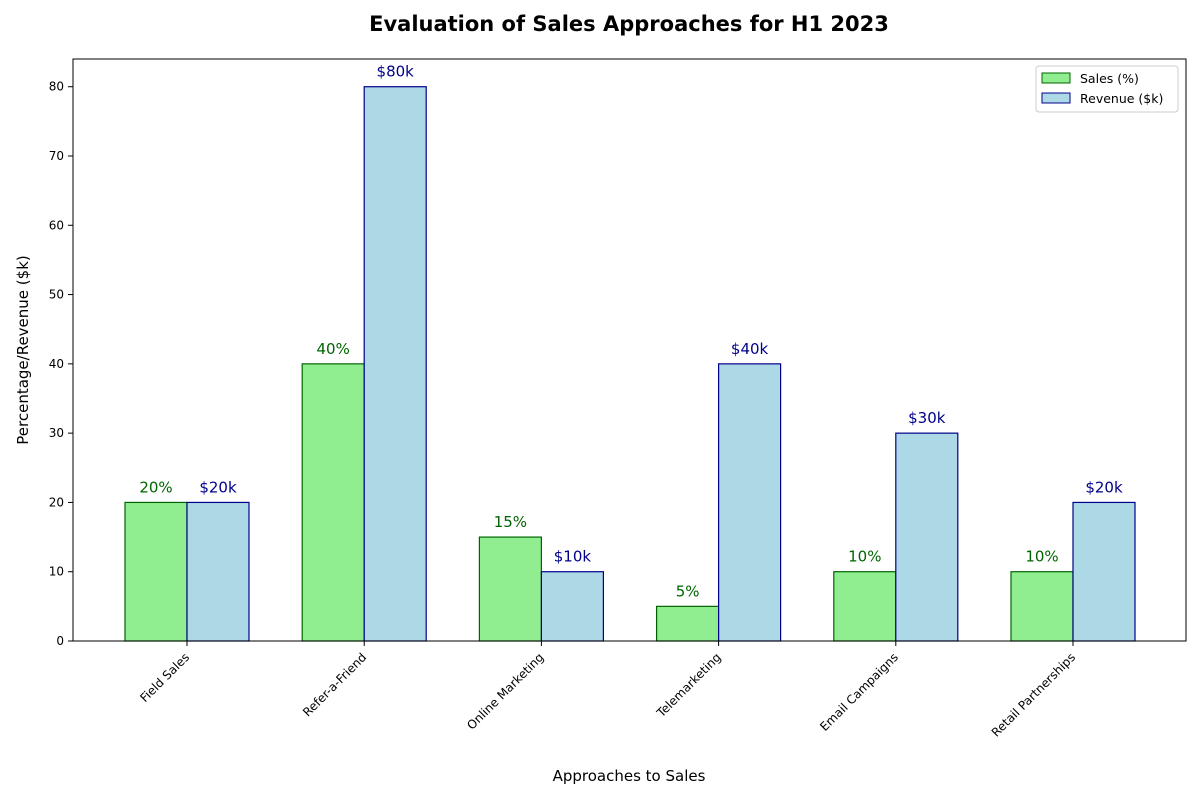 This screenshot has width=1200, height=800. What do you see at coordinates (396, 72) in the screenshot?
I see `data-label-revenue-1: $80k` at bounding box center [396, 72].